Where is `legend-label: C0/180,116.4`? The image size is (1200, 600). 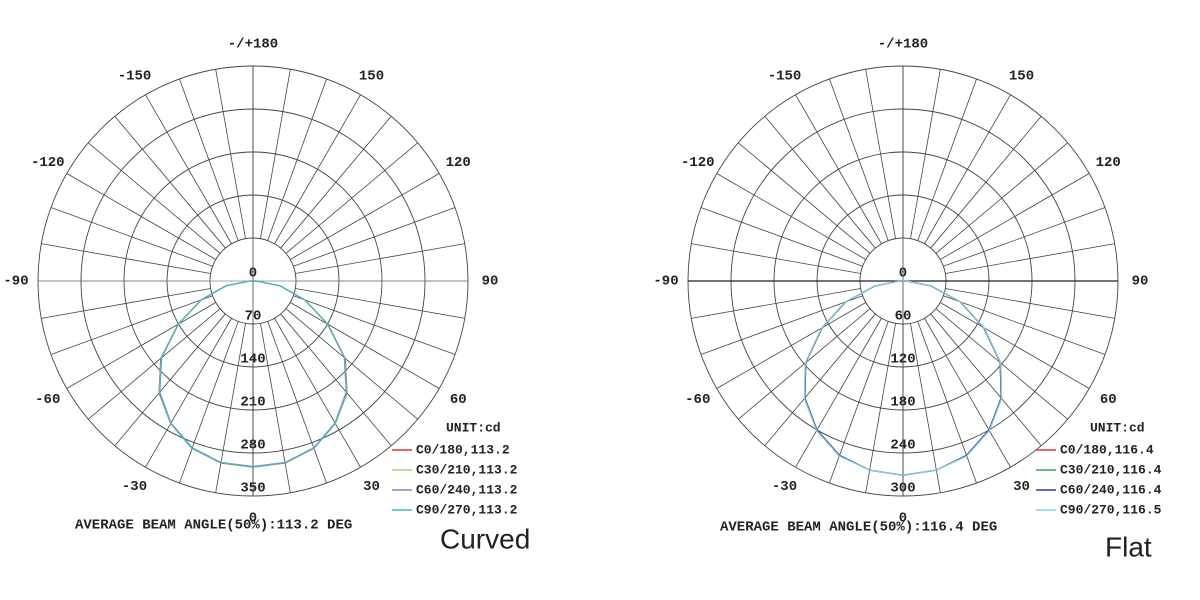
legend-label: C0/180,116.4 is located at coordinates (1107, 449).